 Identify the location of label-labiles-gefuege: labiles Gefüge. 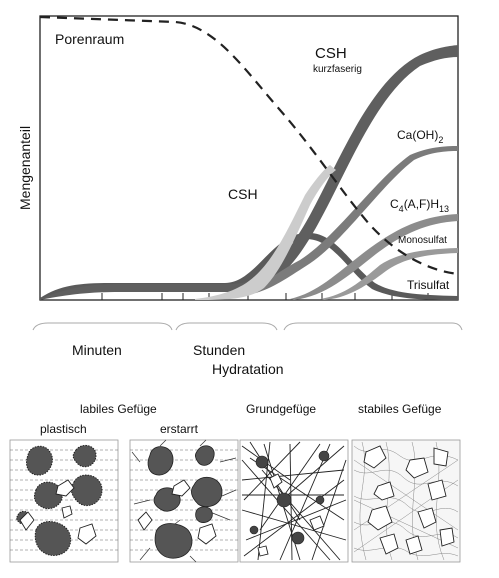
(118, 409).